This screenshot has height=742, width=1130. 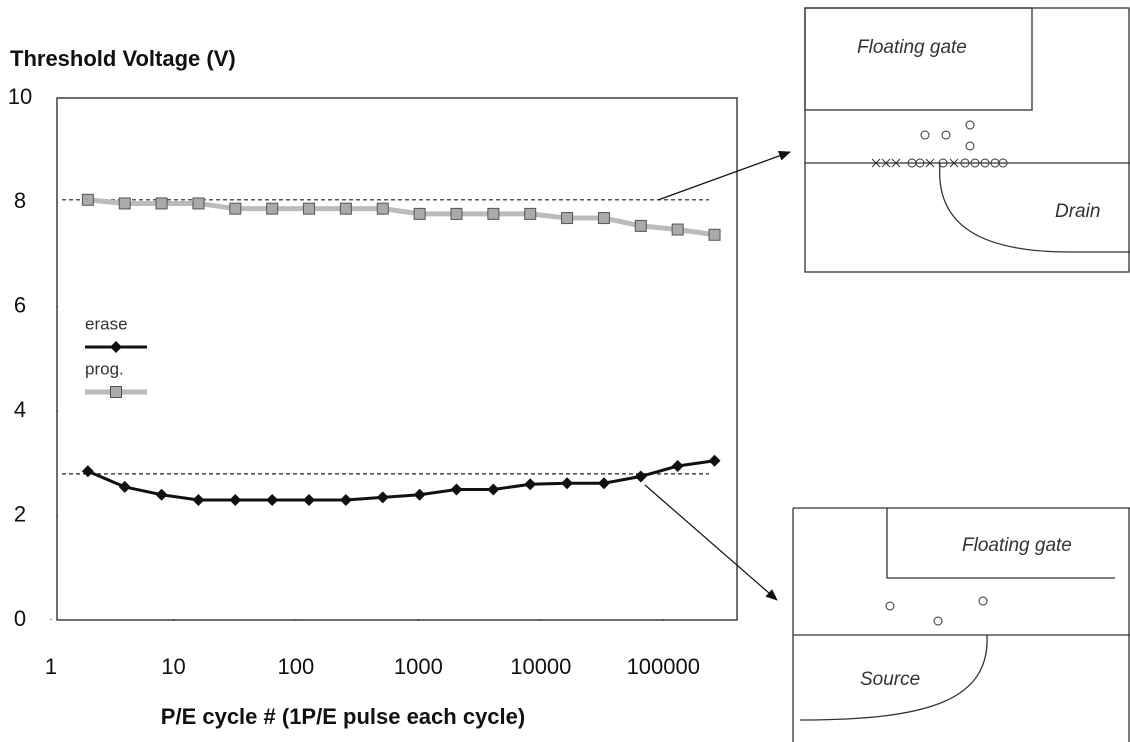 I want to click on y-tick-label: 2, so click(x=20, y=513).